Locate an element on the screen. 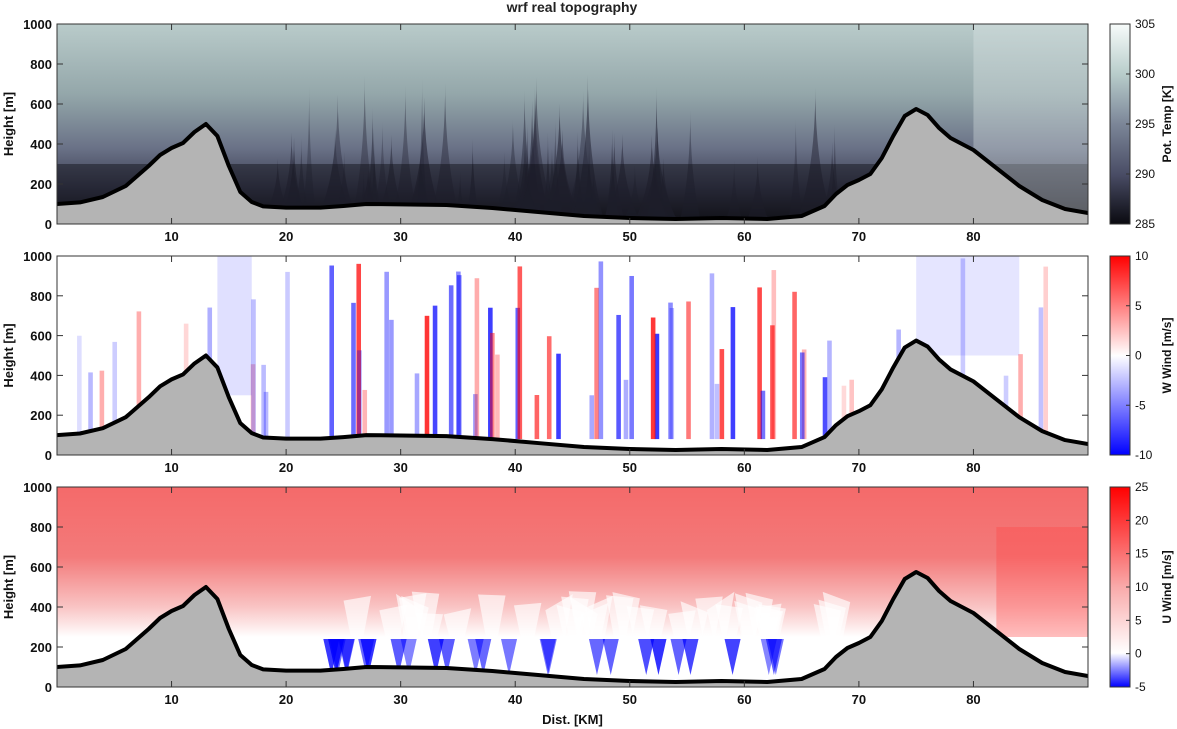 The width and height of the screenshot is (1177, 729). x-axis-label: Dist. [KM] is located at coordinates (572, 719).